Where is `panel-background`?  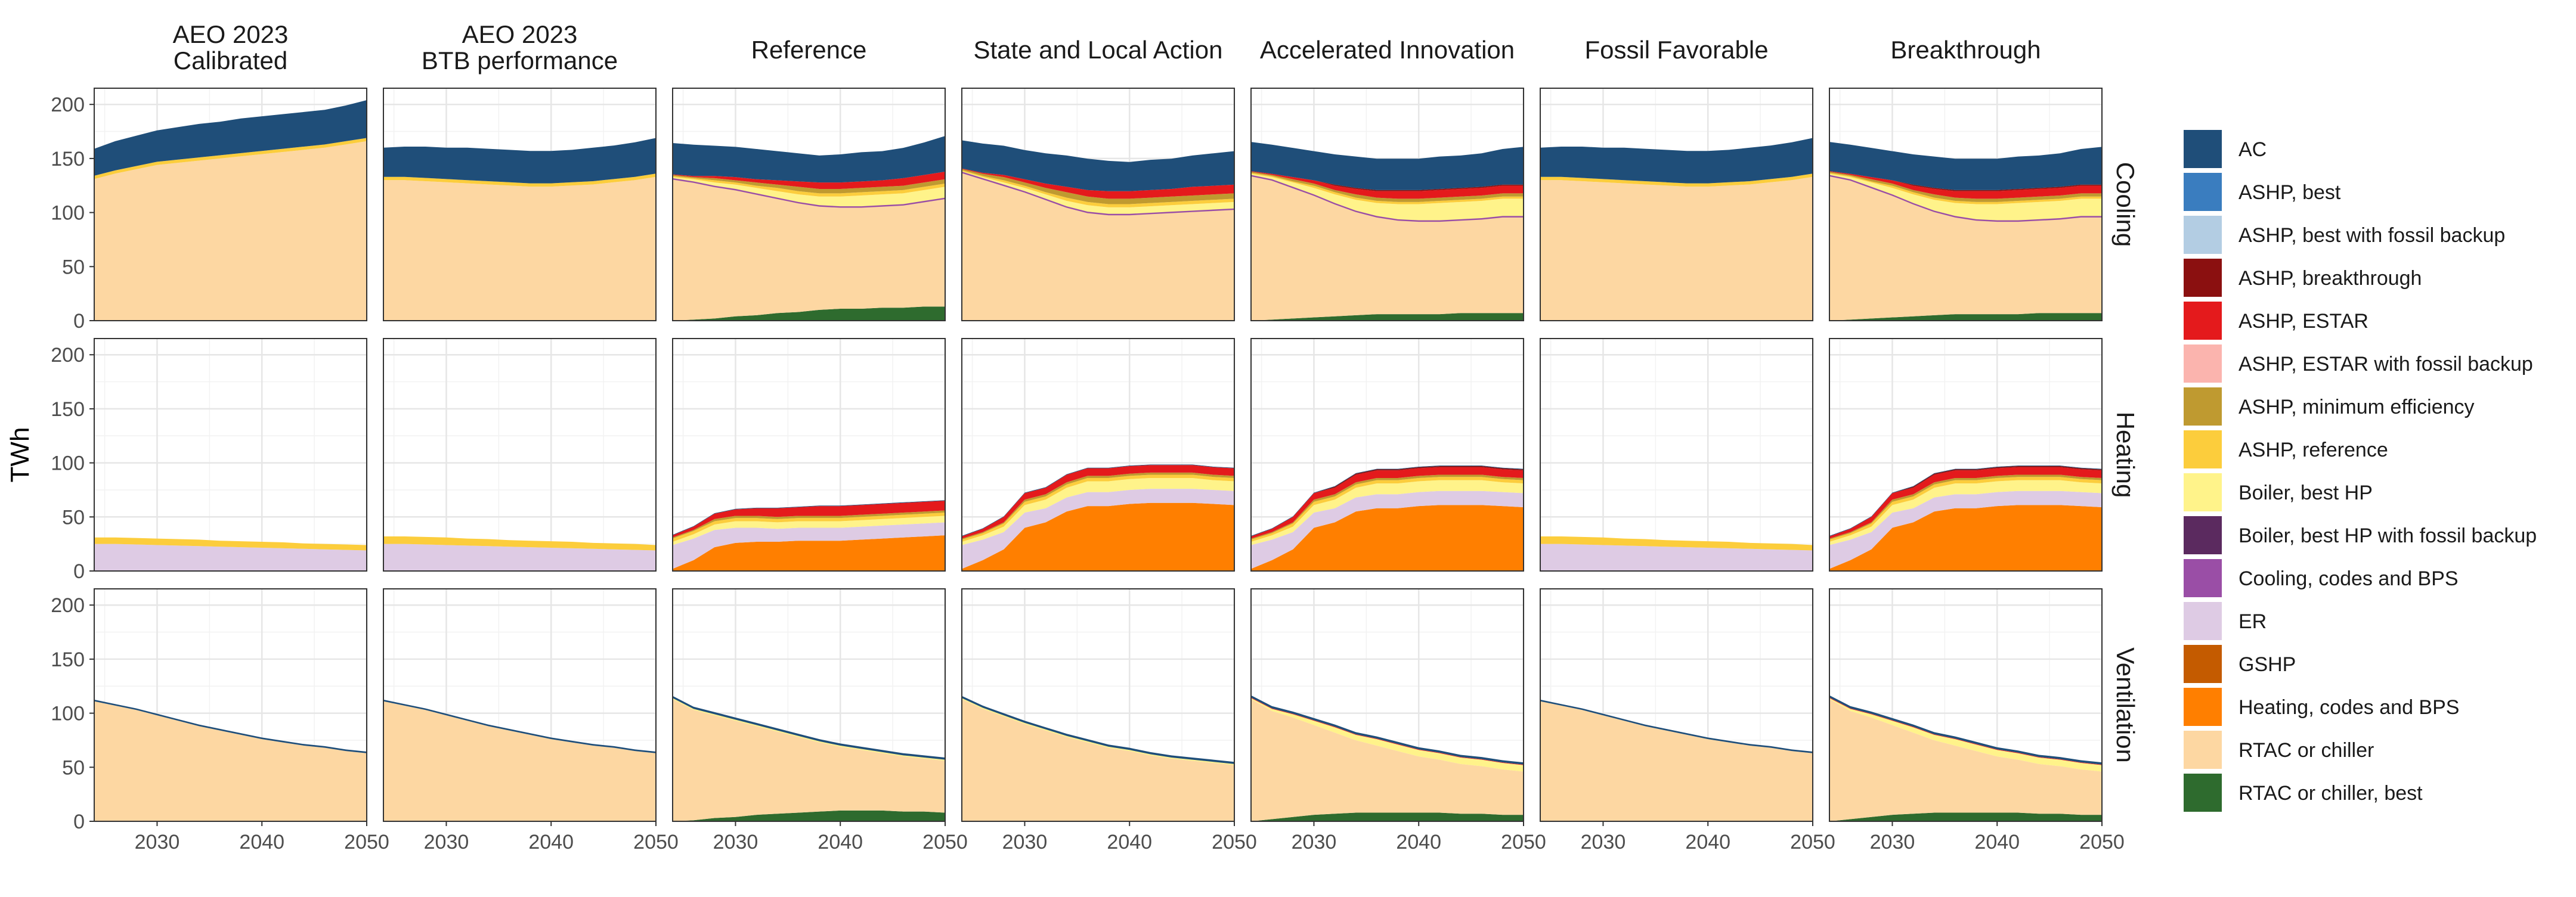
panel-background is located at coordinates (1677, 455).